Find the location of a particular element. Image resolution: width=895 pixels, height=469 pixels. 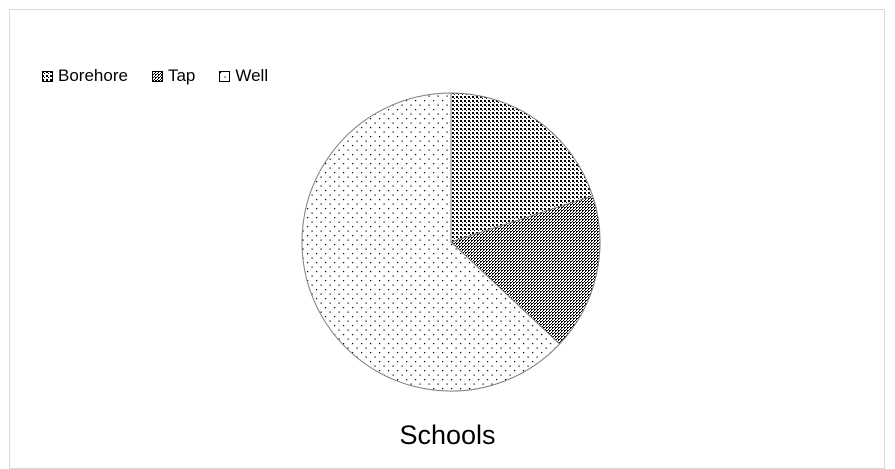

legend: Borehore Tap Well is located at coordinates (155, 76).